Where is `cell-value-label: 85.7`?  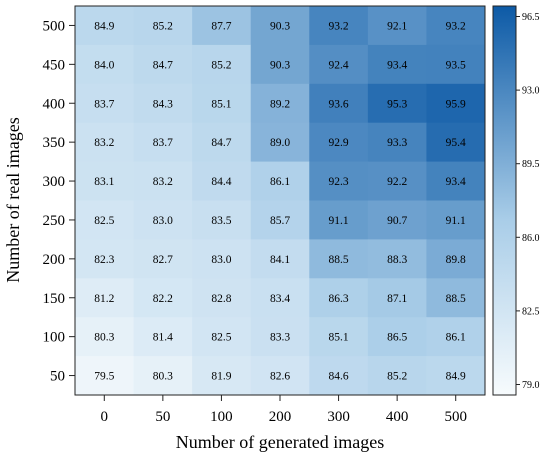
cell-value-label: 85.7 is located at coordinates (280, 221).